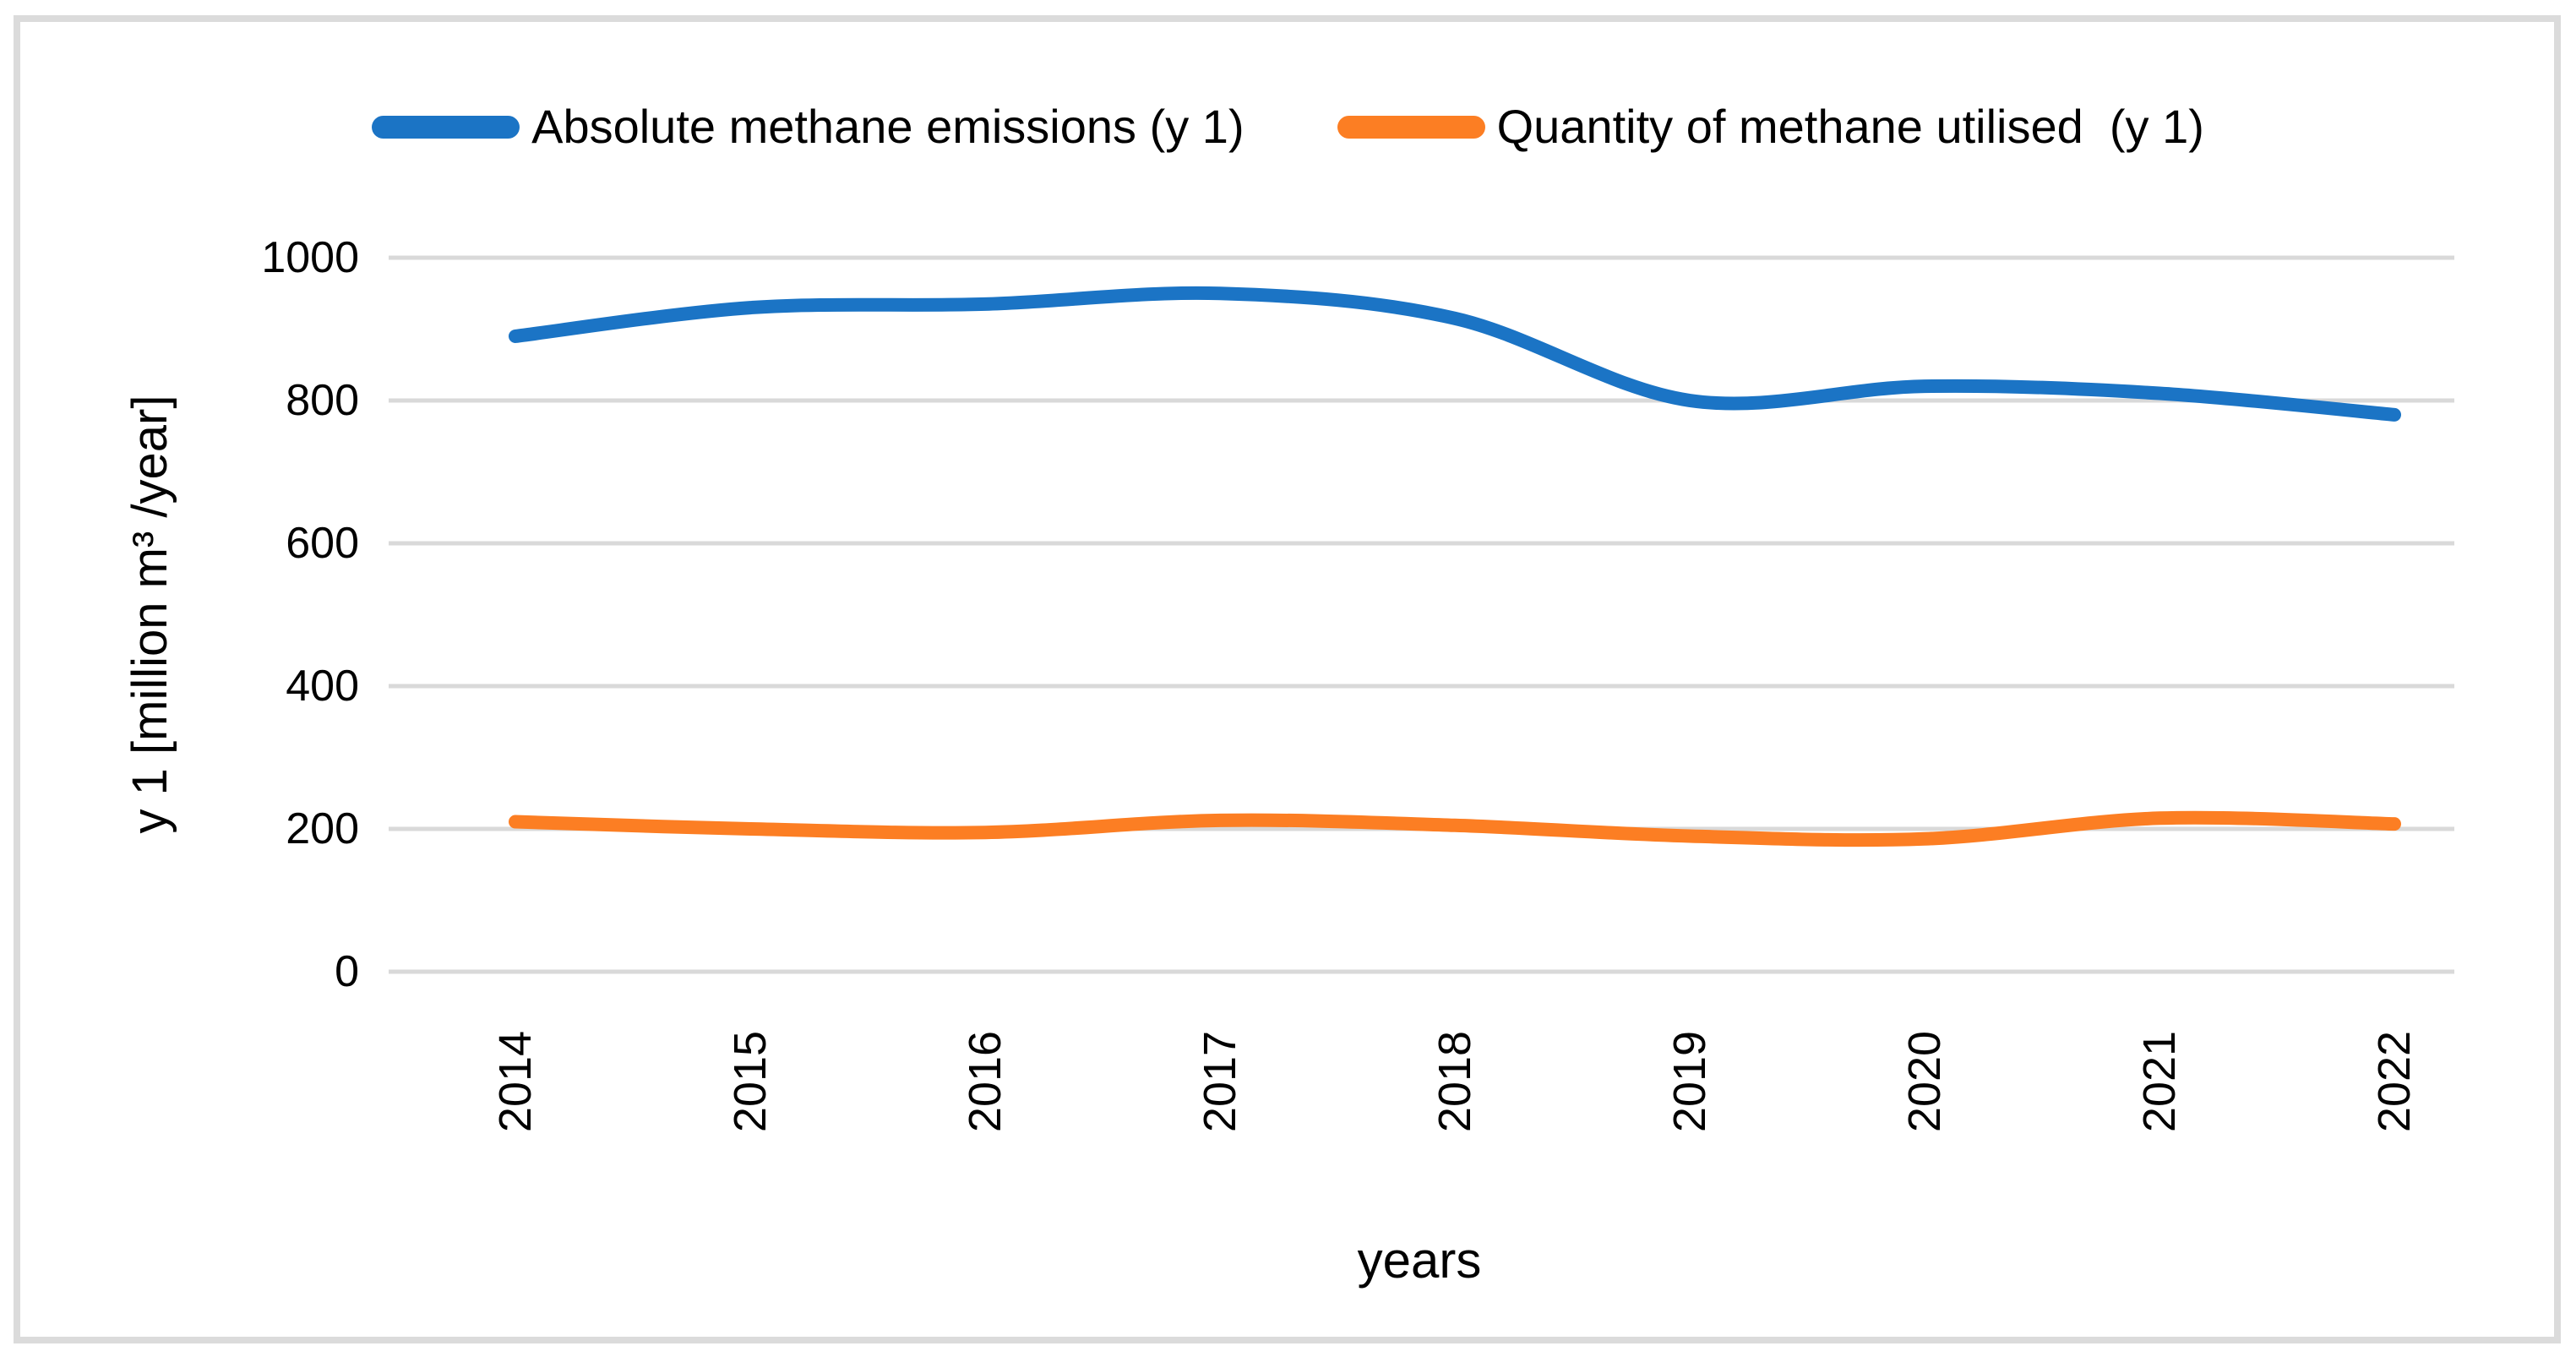 This screenshot has height=1357, width=2576. I want to click on x-tick-label-2018: 2018, so click(1455, 1081).